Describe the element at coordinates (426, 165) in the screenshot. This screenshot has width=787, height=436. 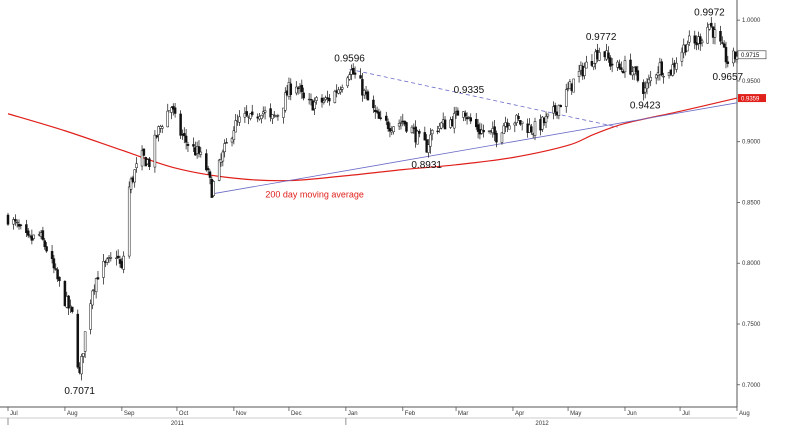
I see `annotation-label: 0.8931` at that location.